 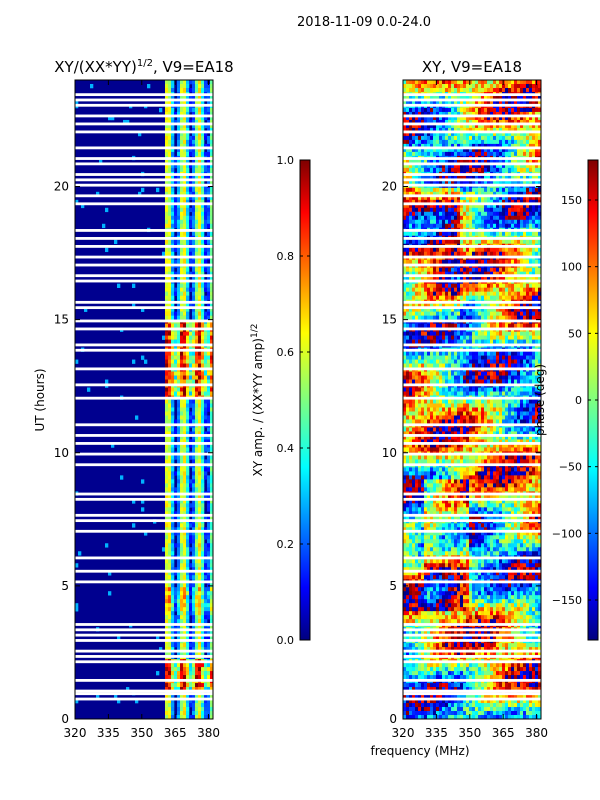 I want to click on amp-cbtick-label: 0.0, so click(x=286, y=640).